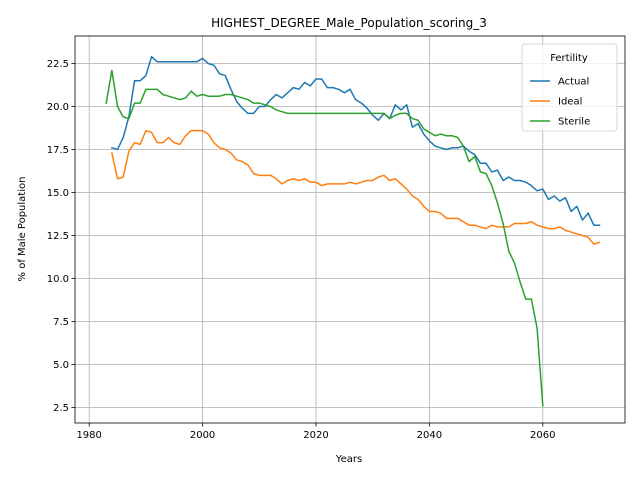  I want to click on legend-label-ideal: Ideal, so click(570, 102).